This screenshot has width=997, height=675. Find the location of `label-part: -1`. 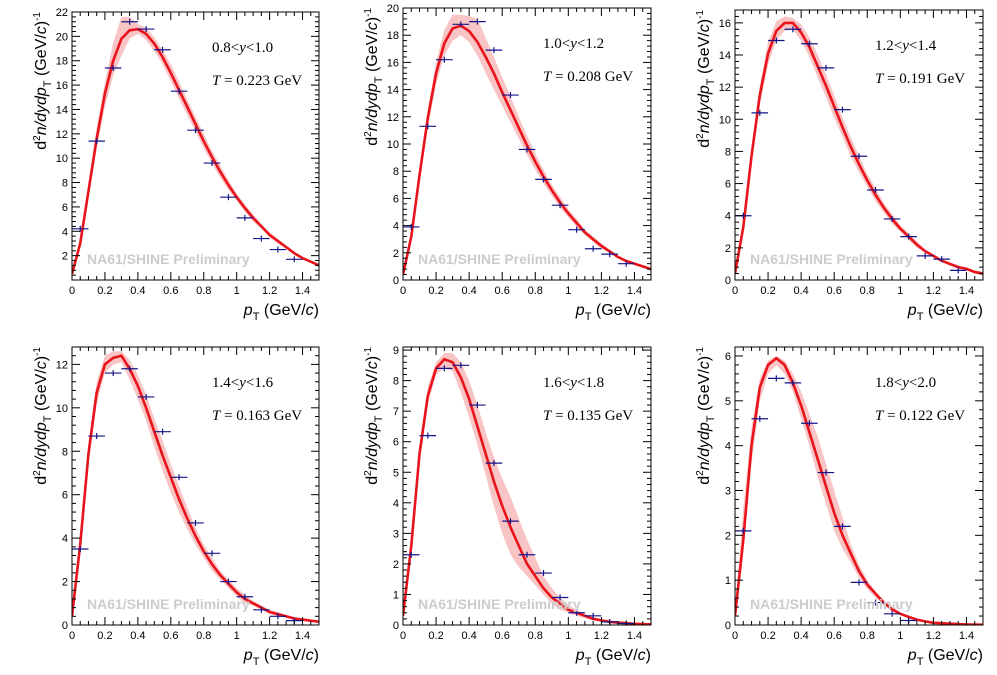

label-part: -1 is located at coordinates (368, 12).